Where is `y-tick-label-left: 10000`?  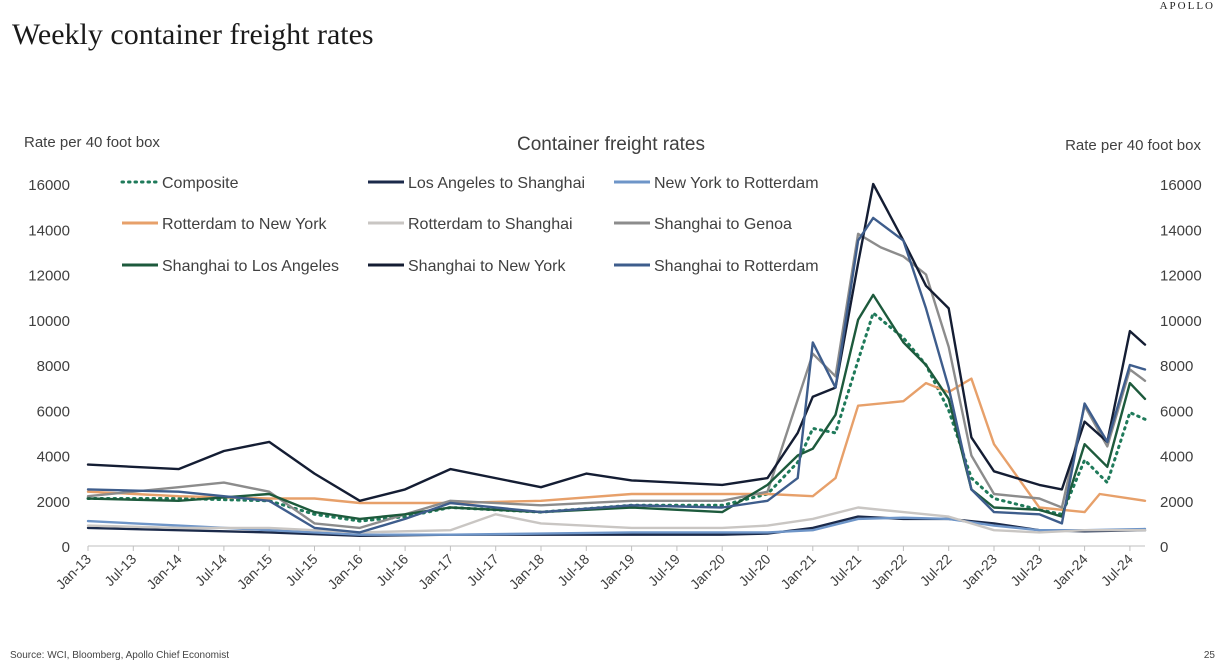
y-tick-label-left: 10000 is located at coordinates (49, 321).